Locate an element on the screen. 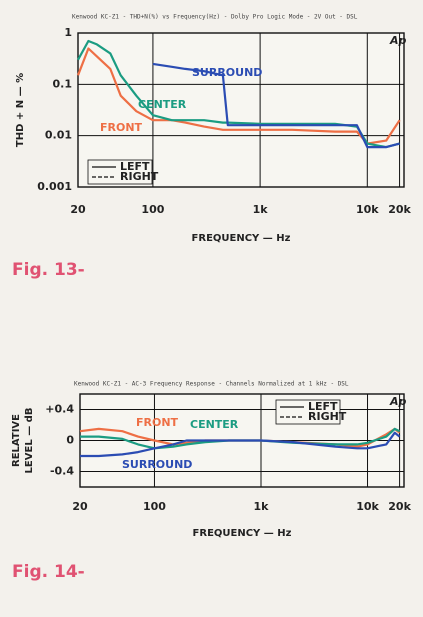 The image size is (423, 617). y-axis-label: THD + N — % is located at coordinates (20, 110).